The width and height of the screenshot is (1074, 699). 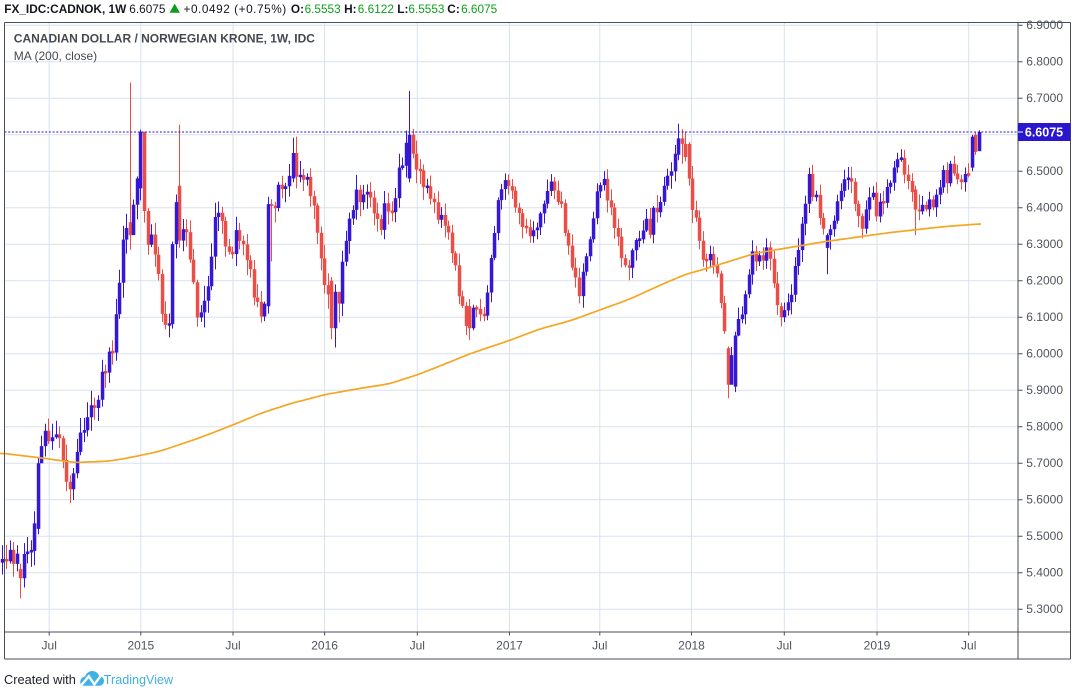 What do you see at coordinates (324, 646) in the screenshot?
I see `svg-text: 2016` at bounding box center [324, 646].